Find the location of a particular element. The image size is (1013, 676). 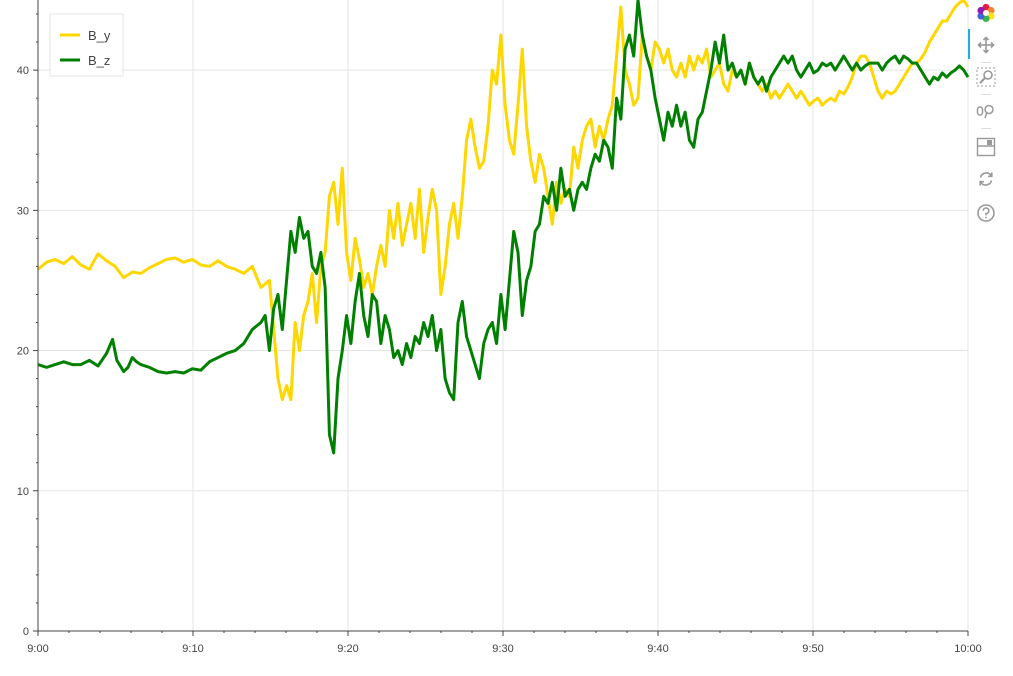

legend: B_y B_z is located at coordinates (86, 45).